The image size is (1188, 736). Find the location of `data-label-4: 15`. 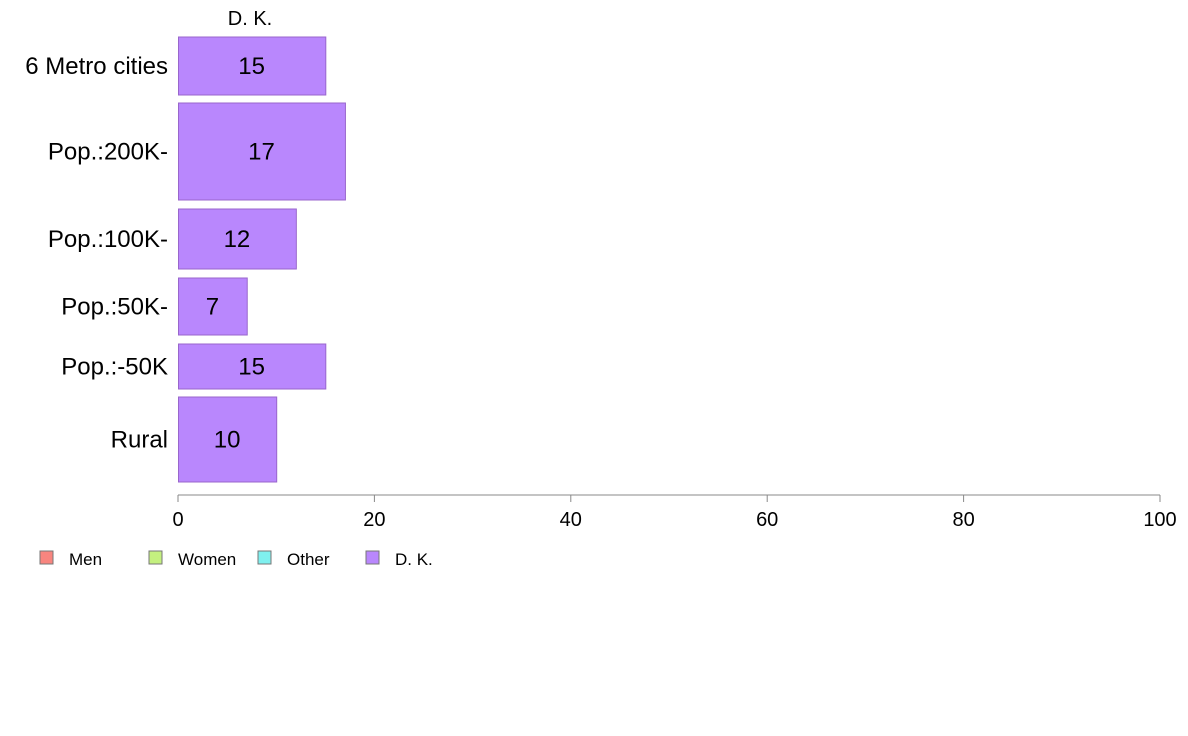

data-label-4: 15 is located at coordinates (251, 367).